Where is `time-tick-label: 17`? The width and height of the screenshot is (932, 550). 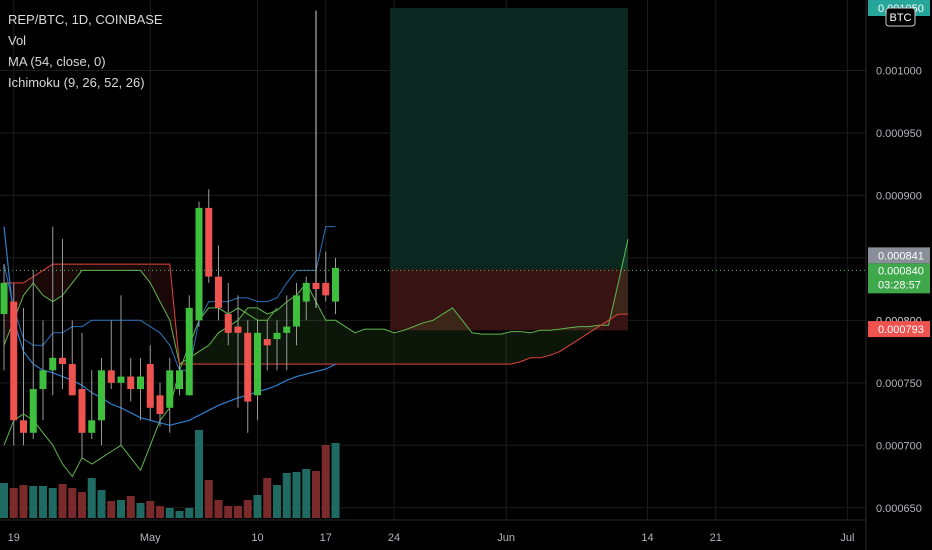 time-tick-label: 17 is located at coordinates (326, 538).